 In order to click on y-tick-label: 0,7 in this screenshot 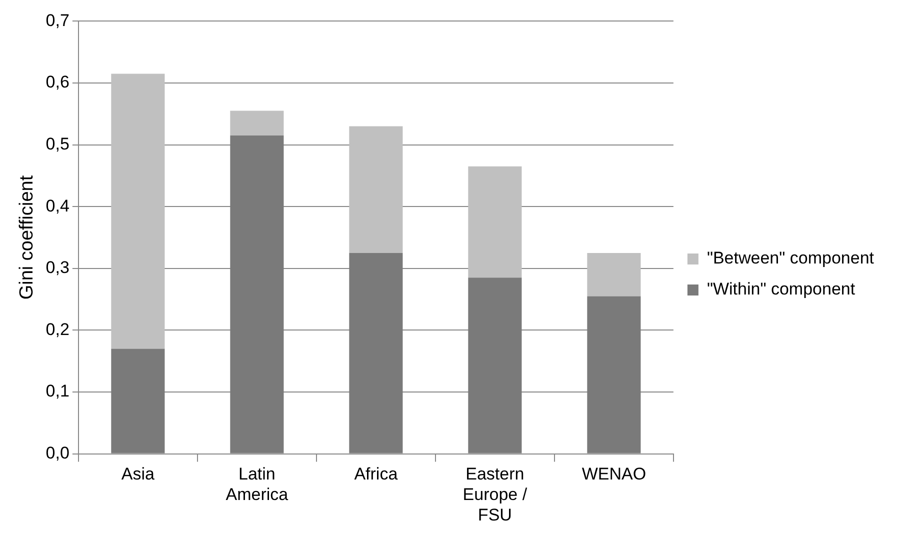, I will do `click(58, 20)`.